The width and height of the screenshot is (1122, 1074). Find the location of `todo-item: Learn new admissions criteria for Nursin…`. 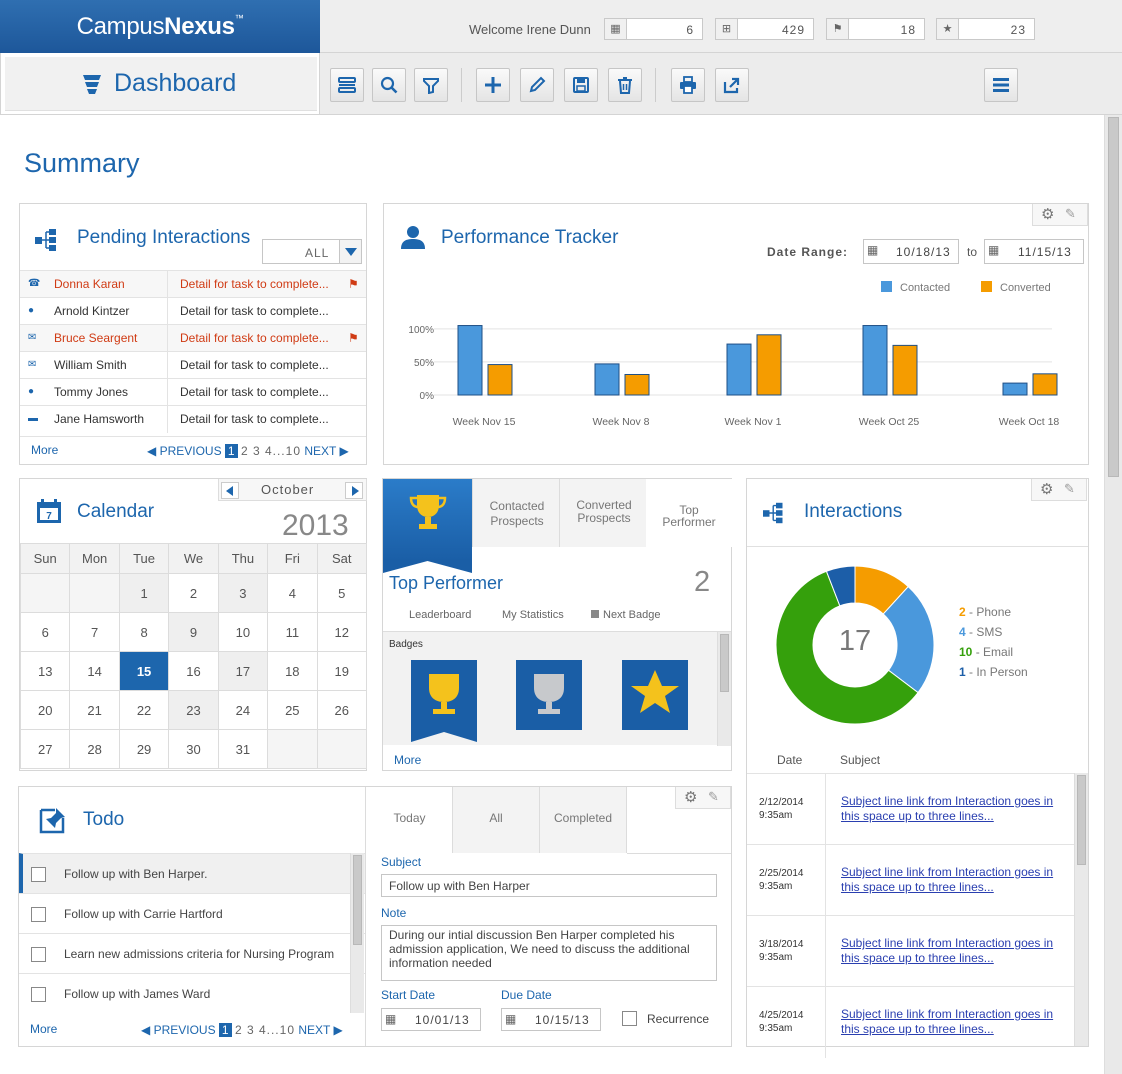

todo-item: Learn new admissions criteria for Nursin… is located at coordinates (192, 953).